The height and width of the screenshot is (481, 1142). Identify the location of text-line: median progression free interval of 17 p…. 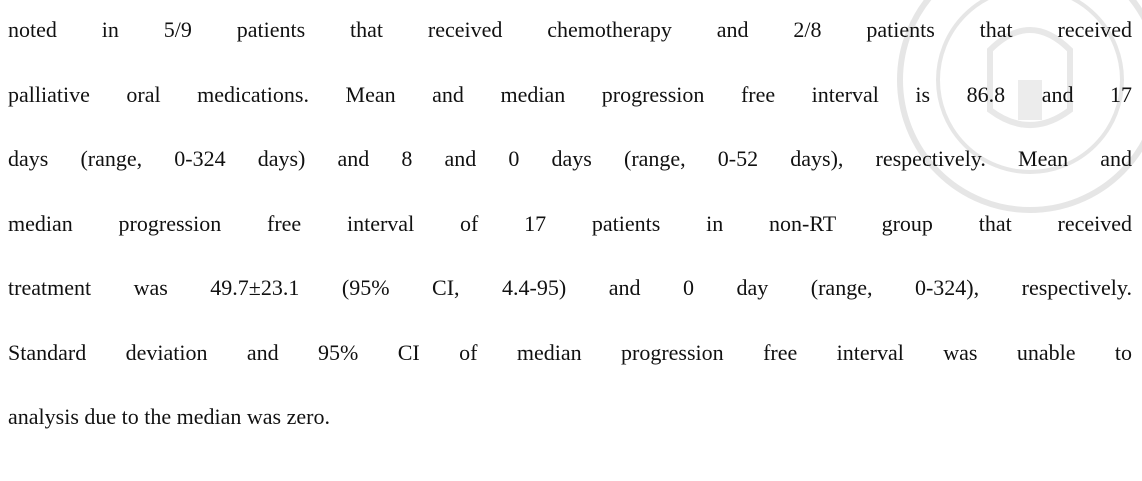
(570, 223).